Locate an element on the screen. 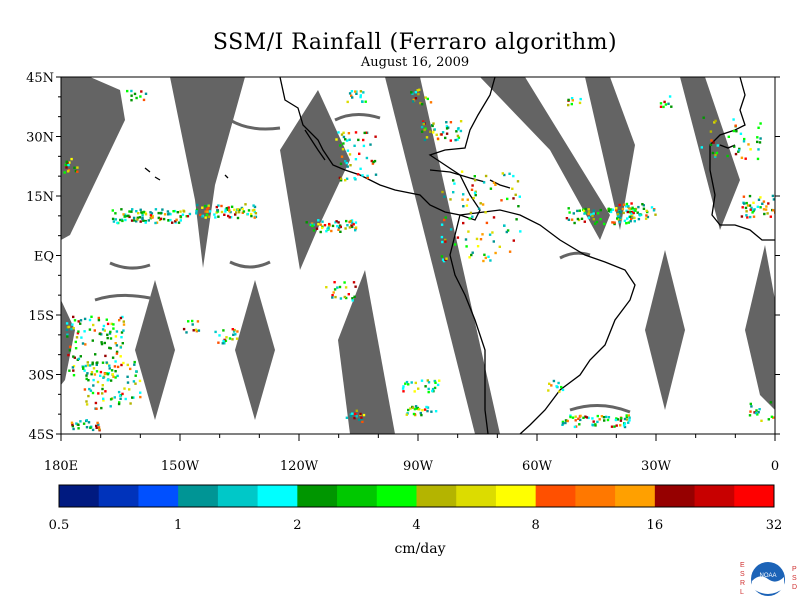 This screenshot has width=800, height=600. swath-gap is located at coordinates (93, 158).